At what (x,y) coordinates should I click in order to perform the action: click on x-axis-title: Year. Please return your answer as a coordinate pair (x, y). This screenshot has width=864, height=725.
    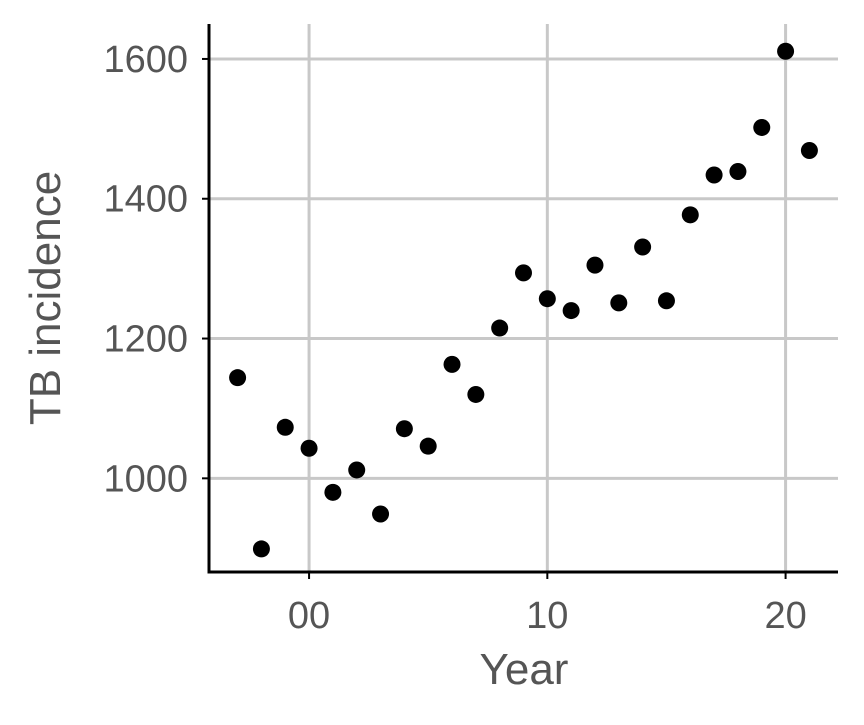
    Looking at the image, I should click on (524, 669).